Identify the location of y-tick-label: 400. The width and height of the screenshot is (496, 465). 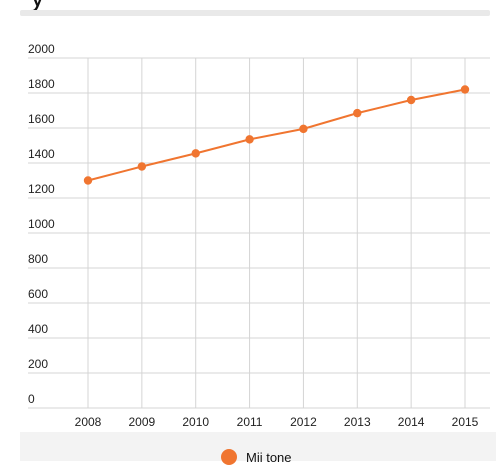
(38, 329).